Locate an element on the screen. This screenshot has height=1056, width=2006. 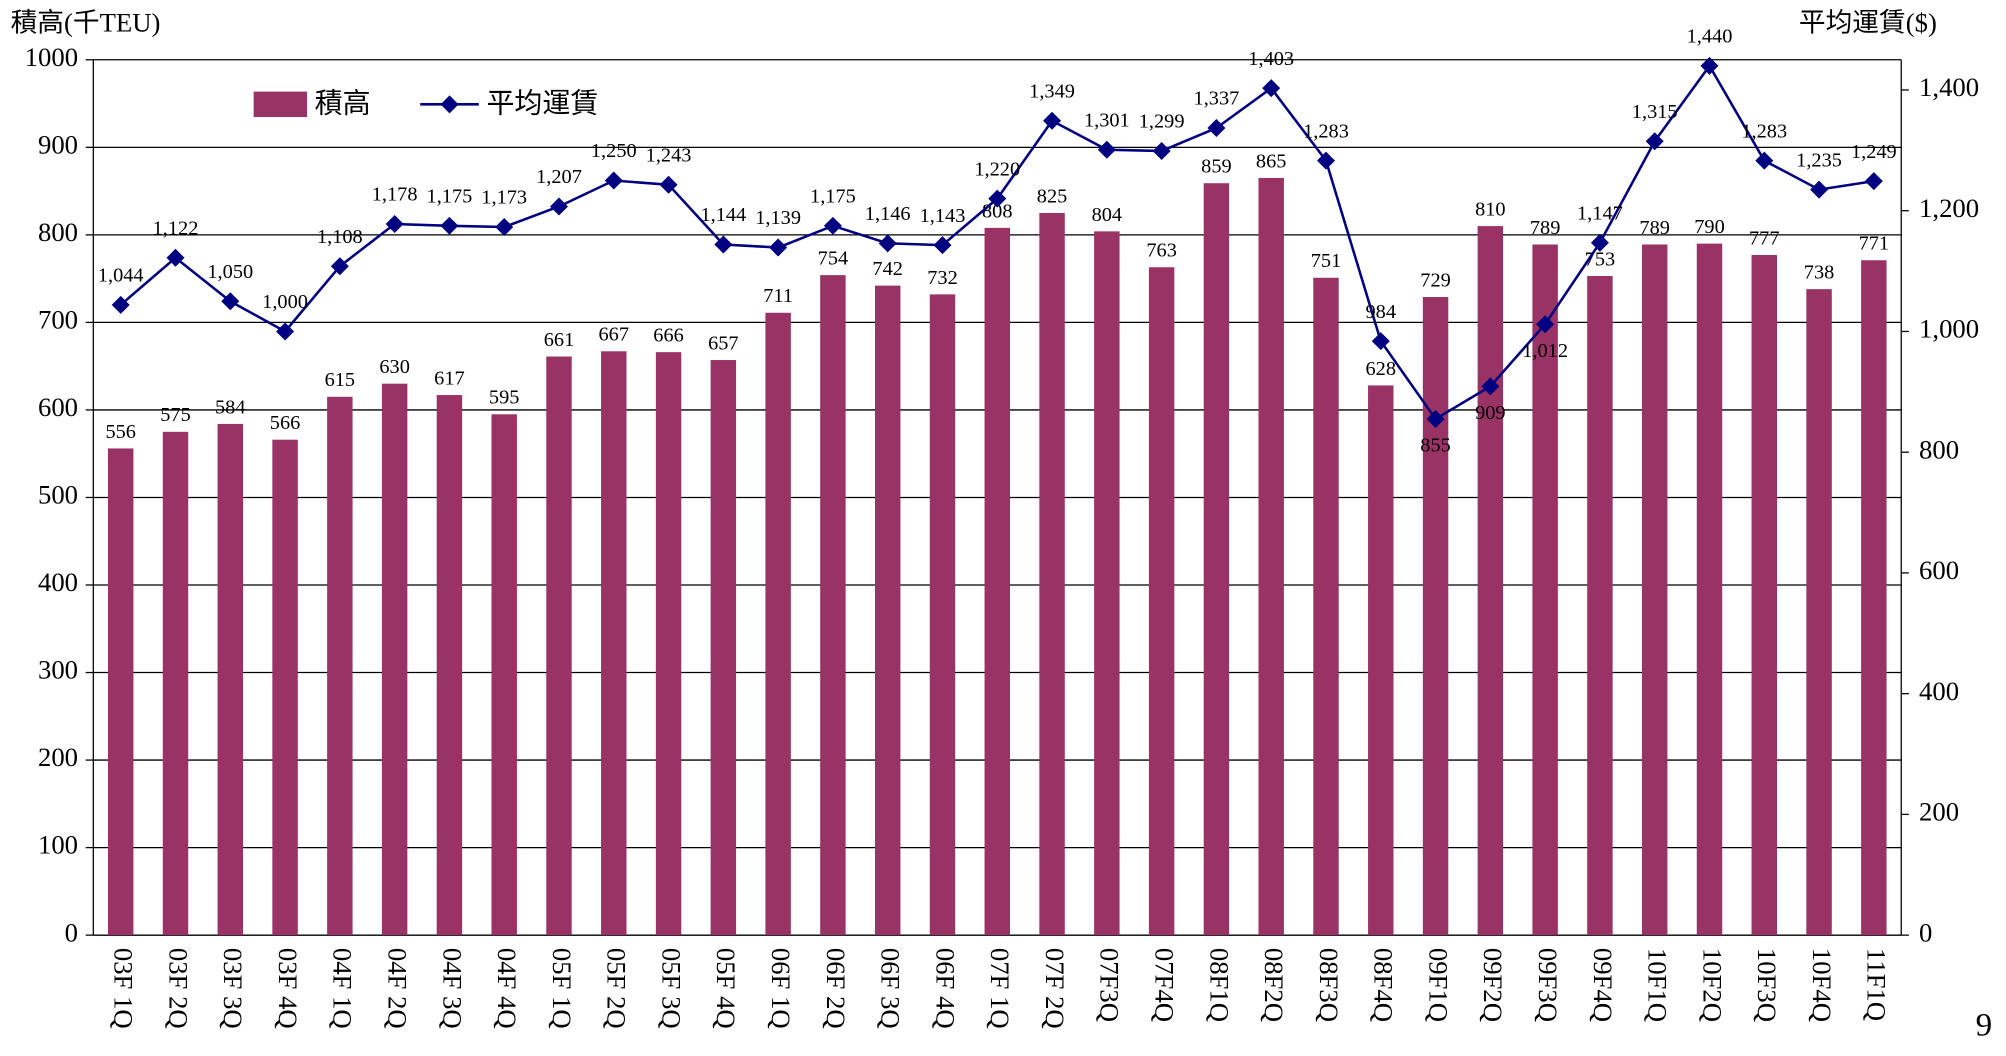
x-tick-label: 10F2Q is located at coordinates (1712, 985).